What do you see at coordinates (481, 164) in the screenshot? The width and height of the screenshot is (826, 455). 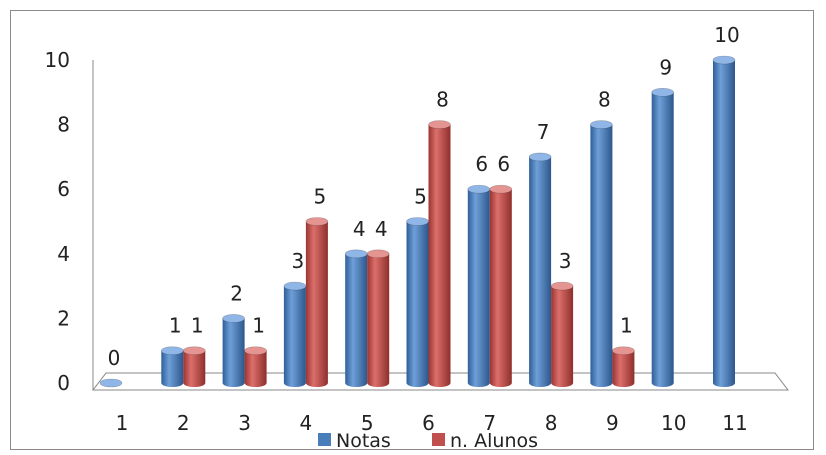 I see `data-label-notas-7: 6` at bounding box center [481, 164].